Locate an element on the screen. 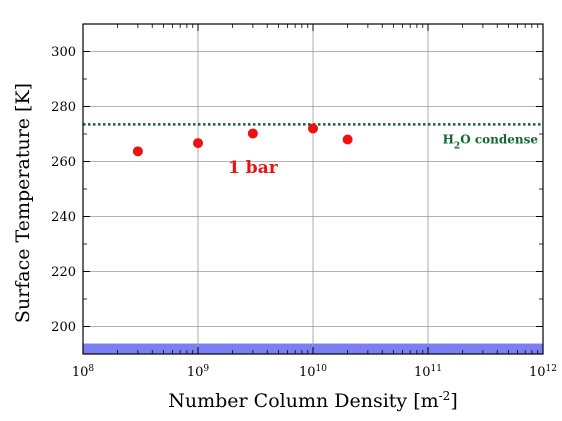 This screenshot has height=421, width=562. x-tick-label-exponent: 9 is located at coordinates (206, 369).